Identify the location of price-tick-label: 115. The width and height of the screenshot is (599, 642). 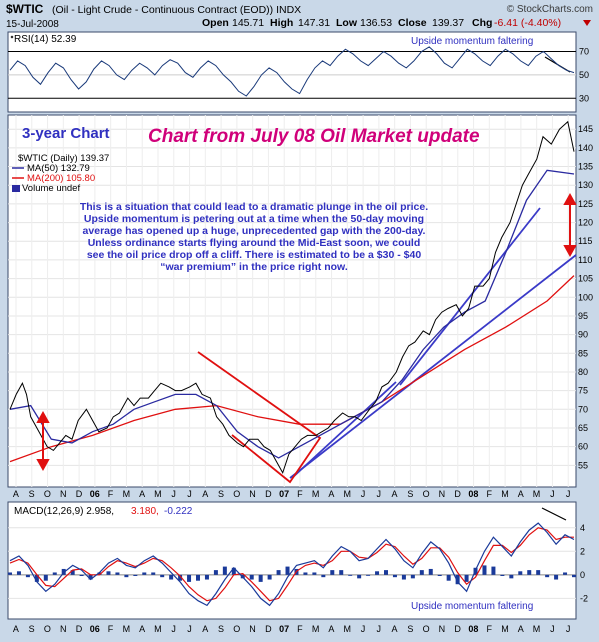
(585, 241).